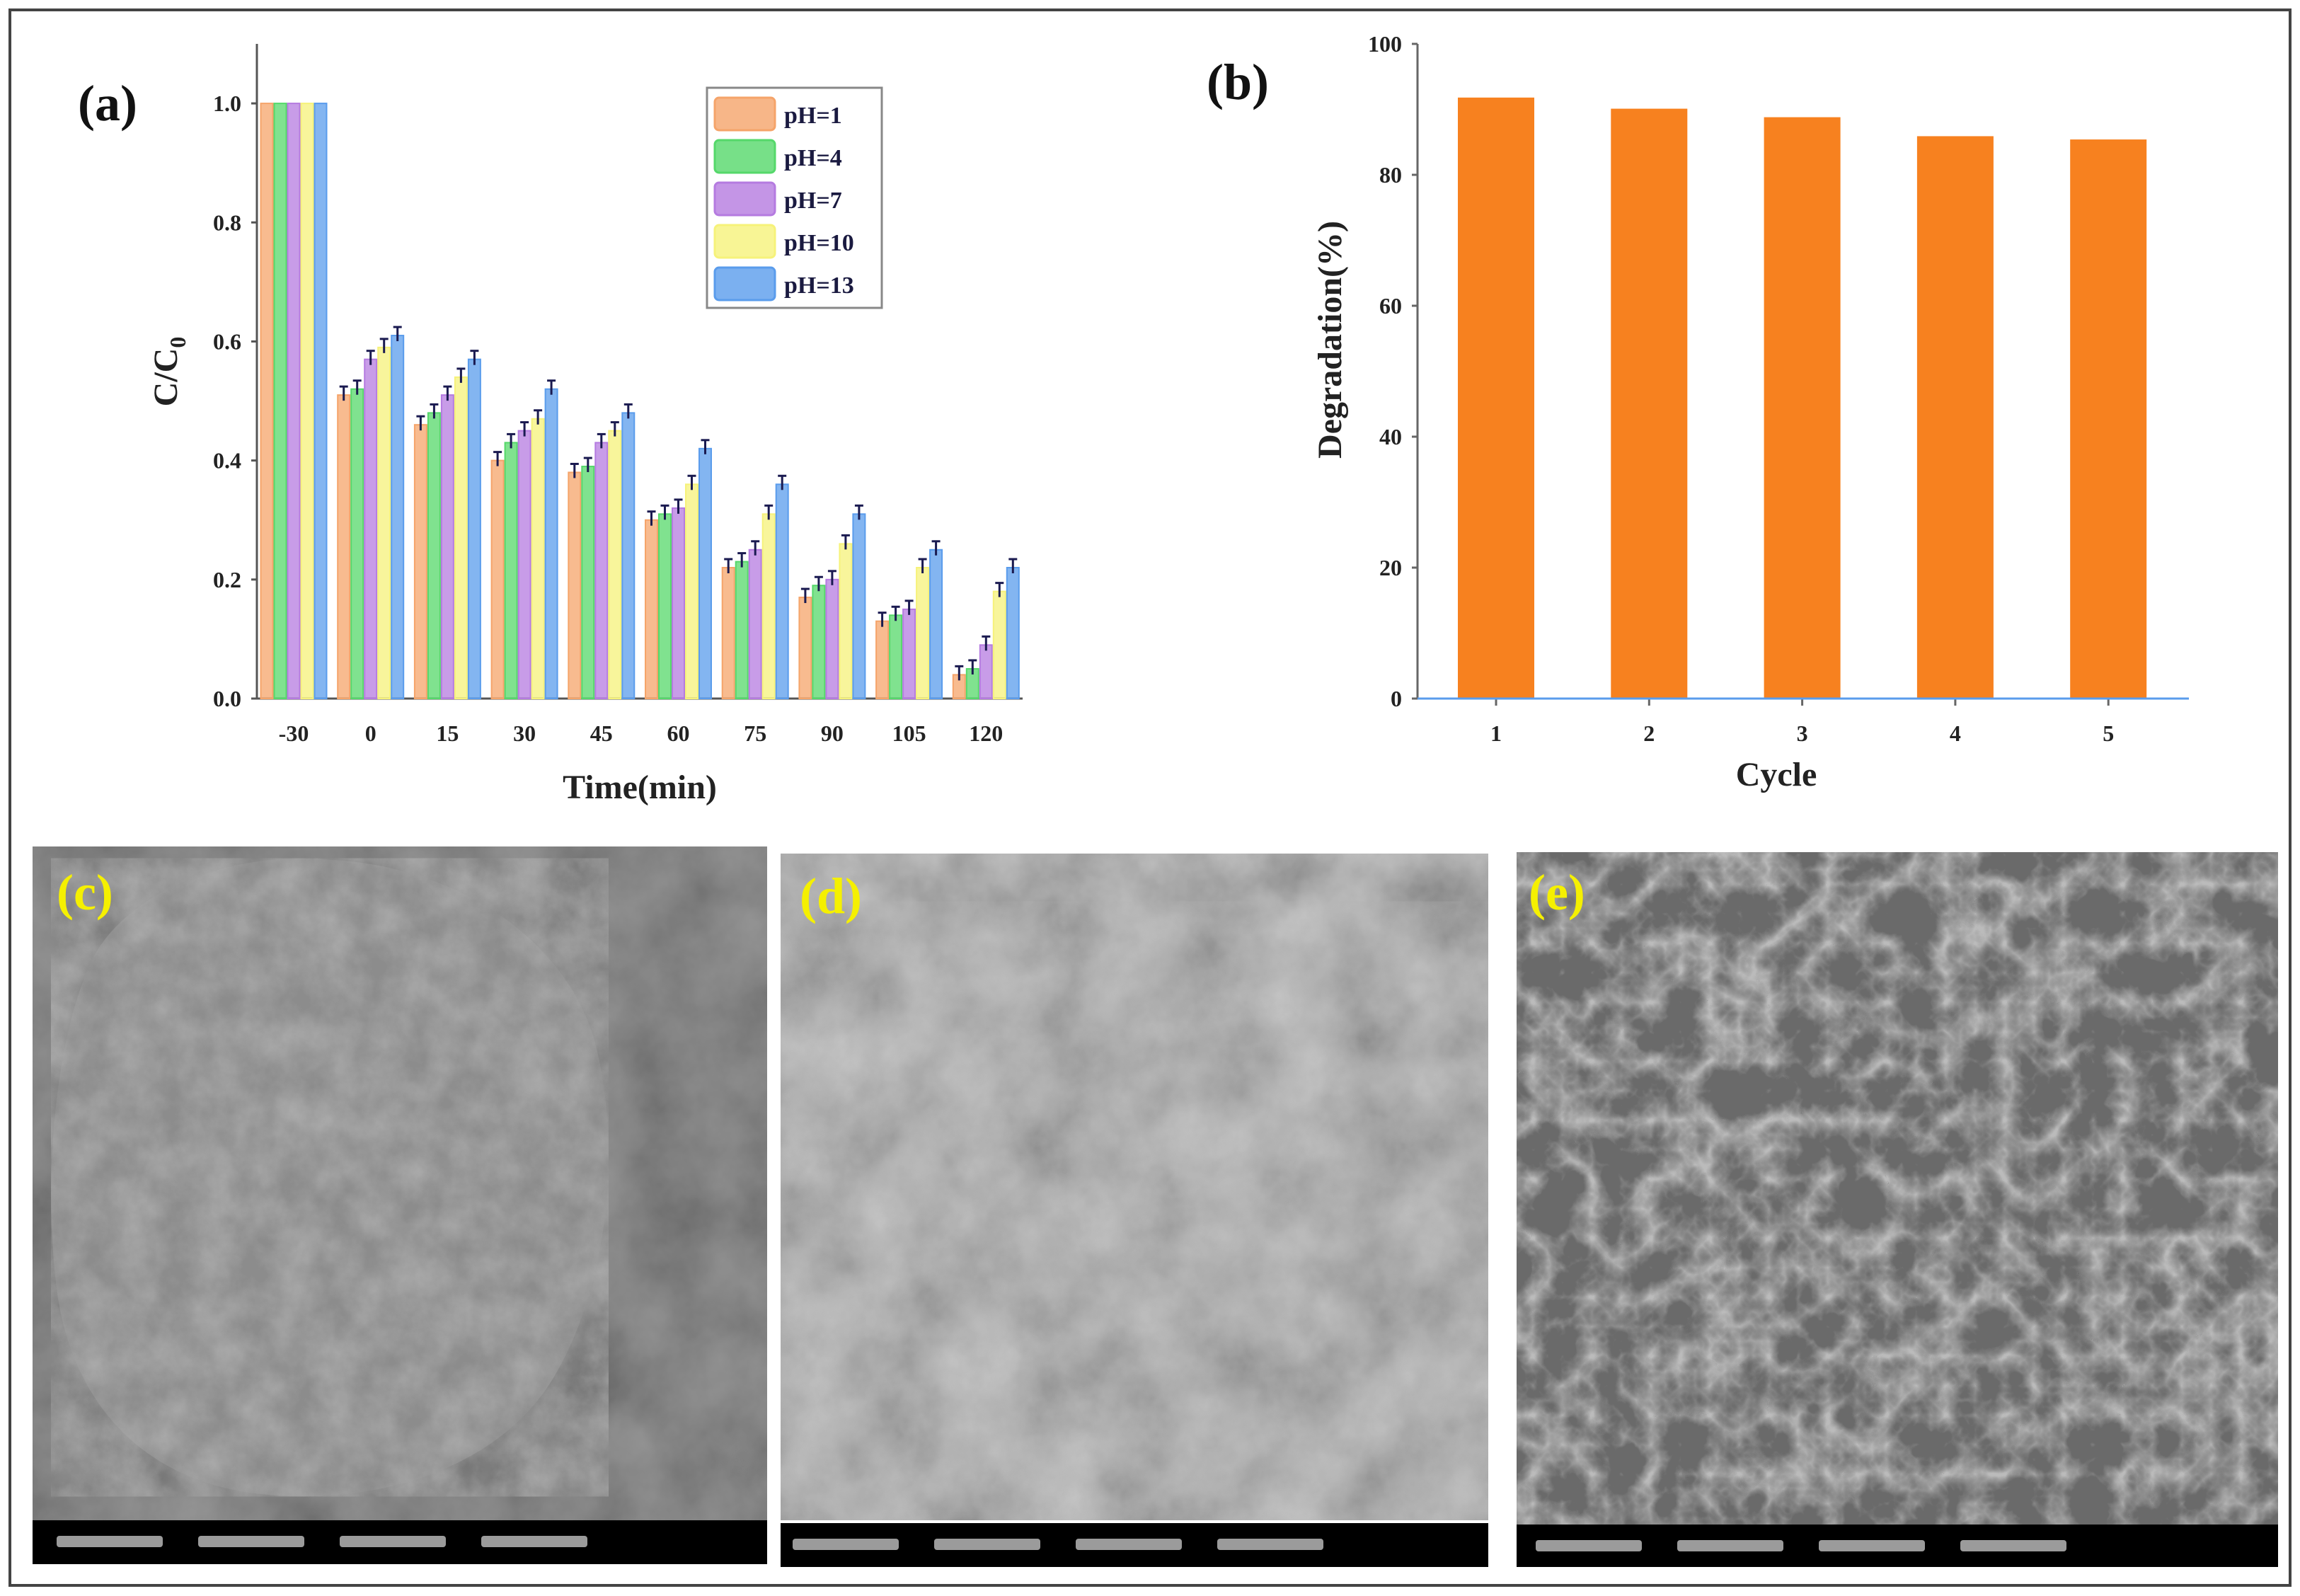  What do you see at coordinates (108, 103) in the screenshot?
I see `panel-label-a: (a)` at bounding box center [108, 103].